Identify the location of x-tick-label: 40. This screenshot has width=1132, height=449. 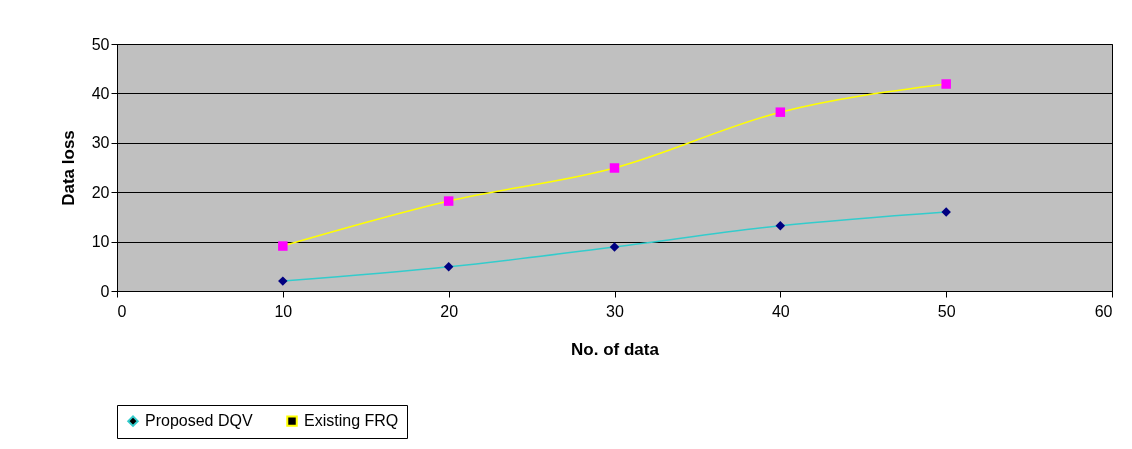
(780, 311).